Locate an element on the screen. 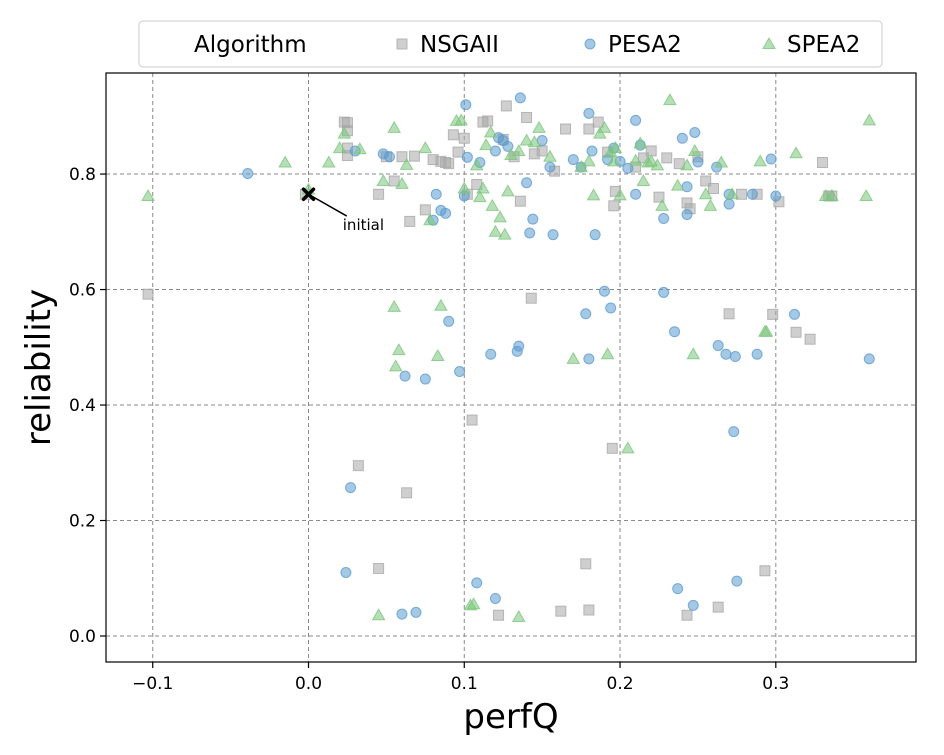  y-tick-label: 0.2 is located at coordinates (82, 522).